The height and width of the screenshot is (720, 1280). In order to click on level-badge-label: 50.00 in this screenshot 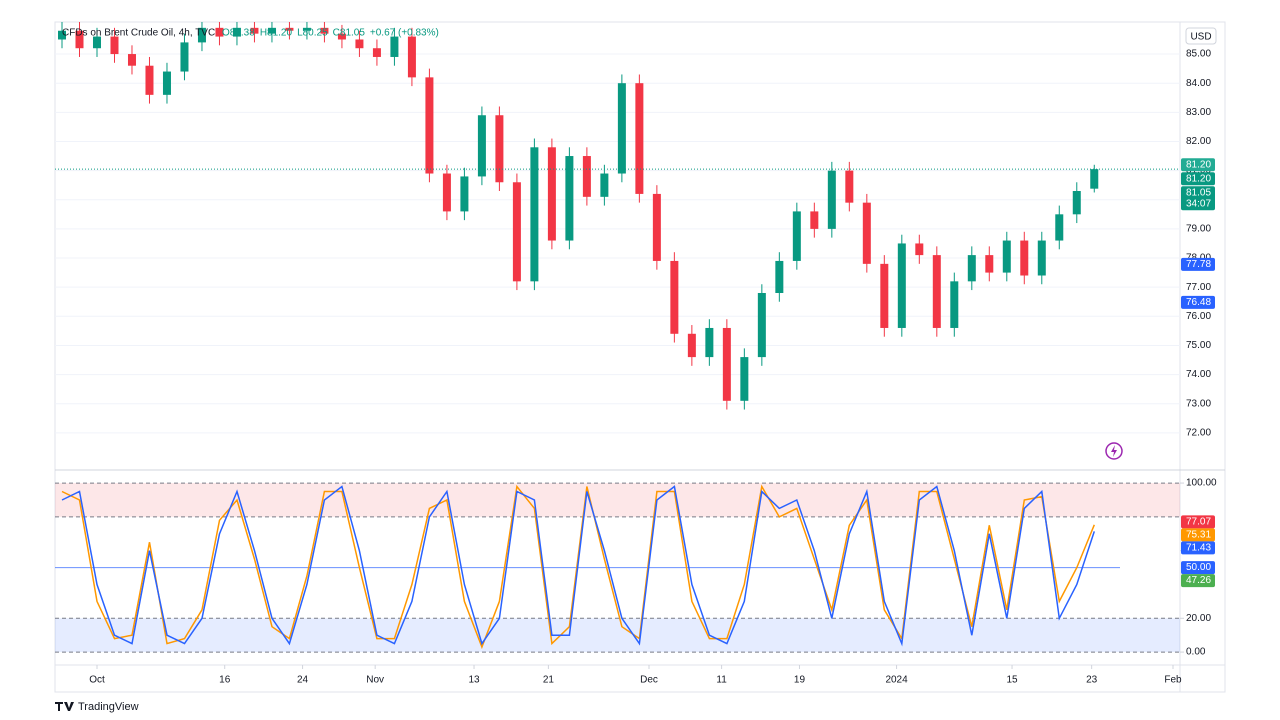, I will do `click(1198, 567)`.